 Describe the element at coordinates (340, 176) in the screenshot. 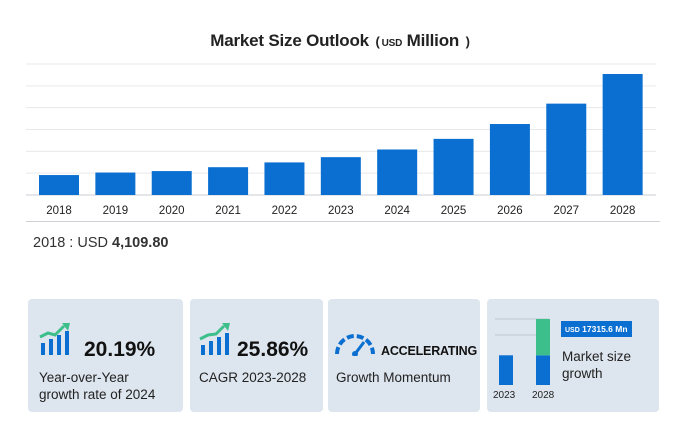

I see `bar-2023` at that location.